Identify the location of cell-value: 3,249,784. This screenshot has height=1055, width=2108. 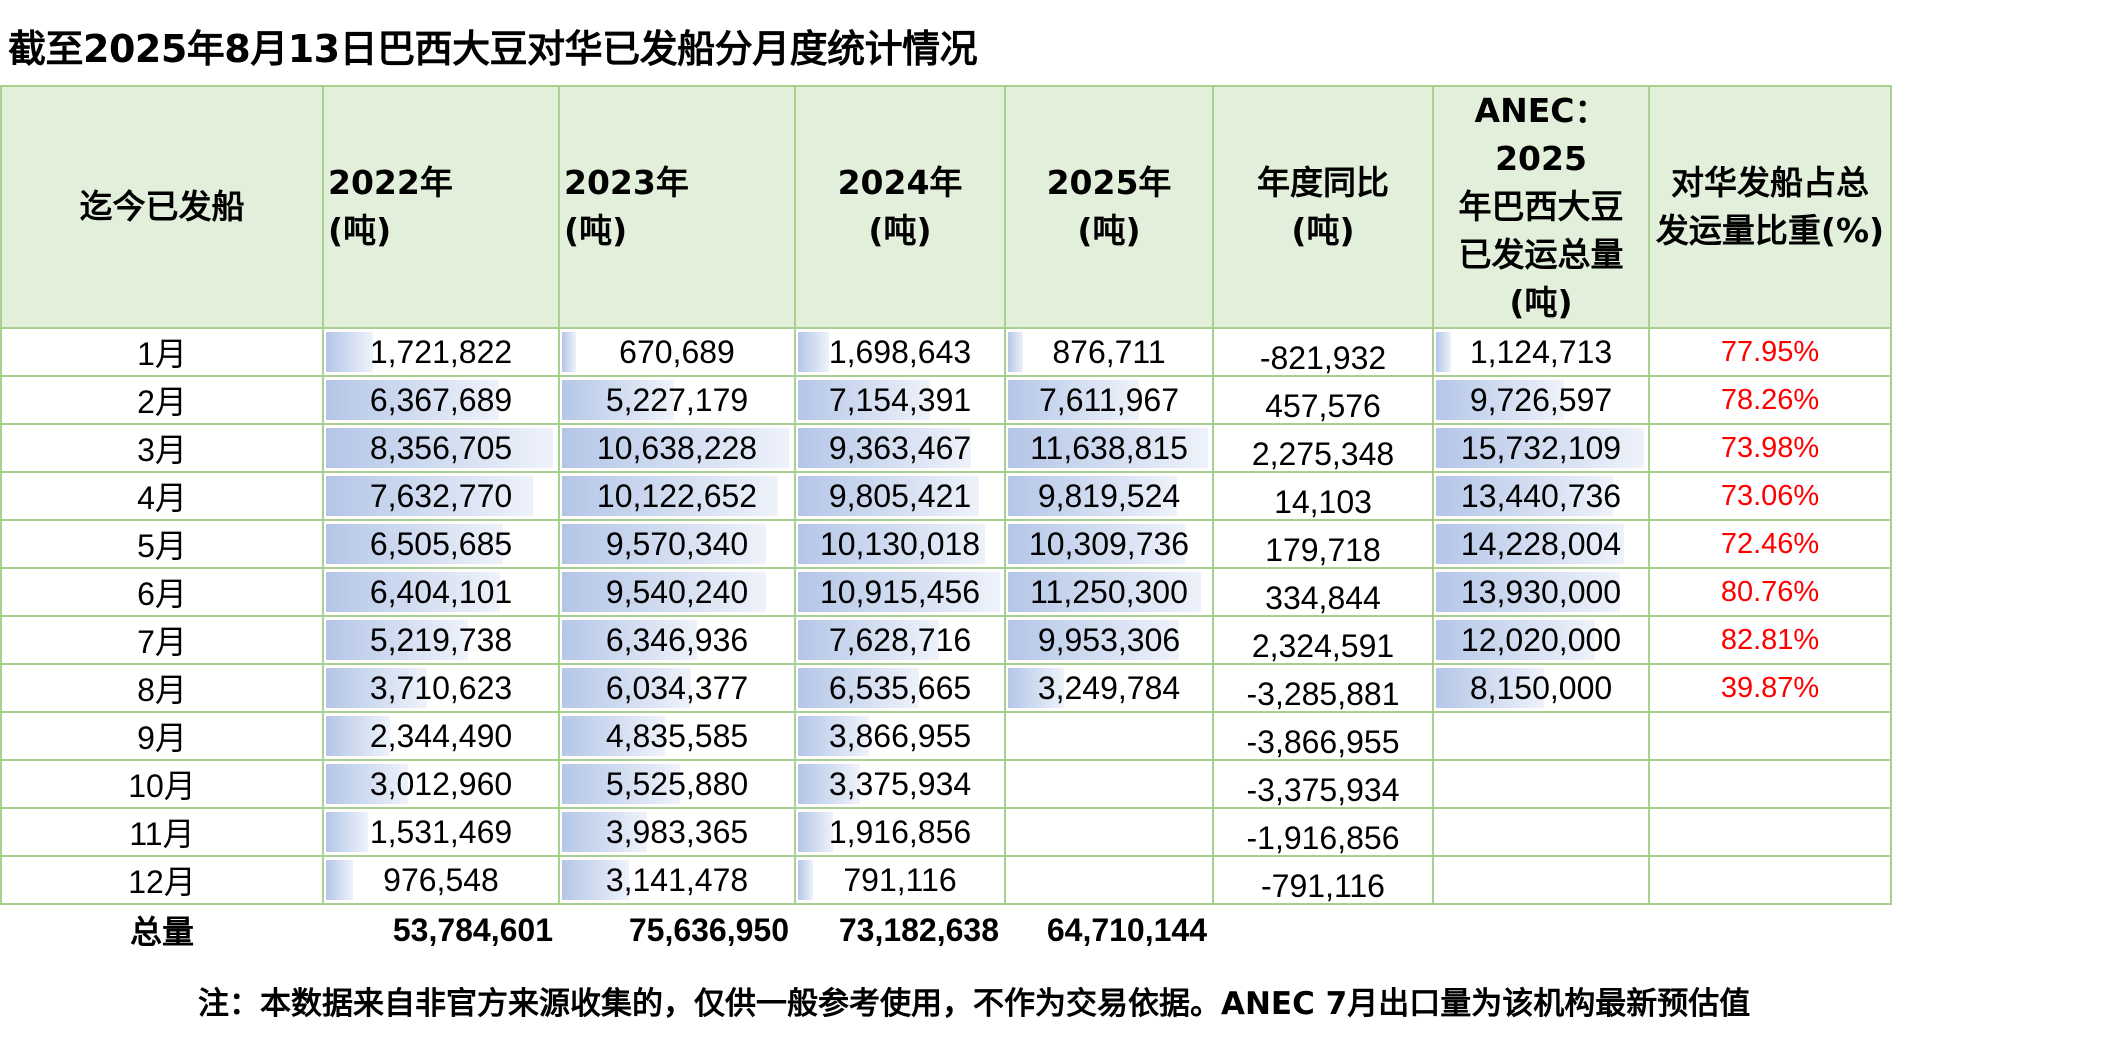
(1109, 687).